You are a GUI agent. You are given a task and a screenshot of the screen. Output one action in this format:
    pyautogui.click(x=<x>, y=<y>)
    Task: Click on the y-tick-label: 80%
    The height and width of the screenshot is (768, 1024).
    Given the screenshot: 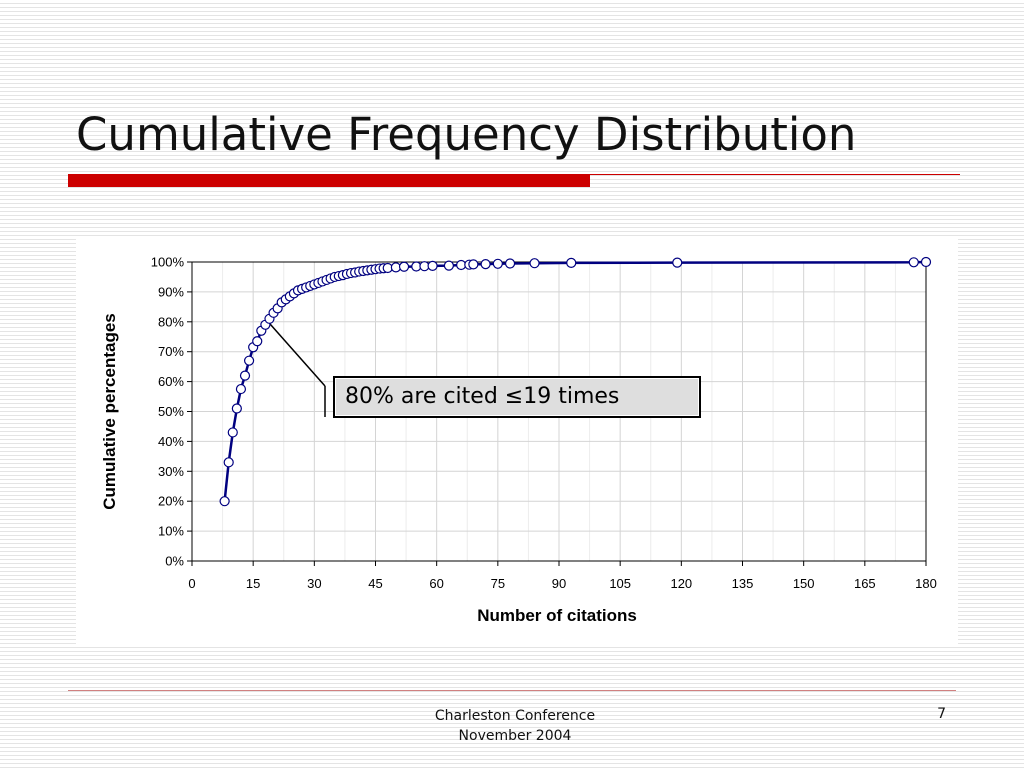 What is the action you would take?
    pyautogui.click(x=171, y=321)
    